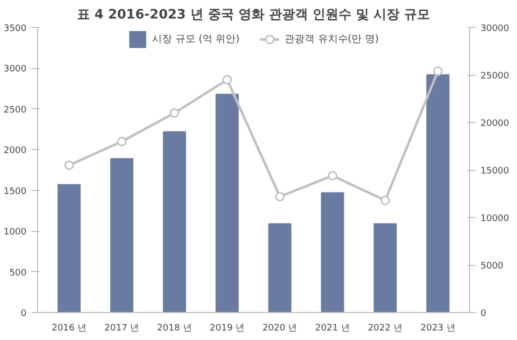 This screenshot has width=517, height=340. I want to click on y-tick-label: 2000, so click(15, 151).